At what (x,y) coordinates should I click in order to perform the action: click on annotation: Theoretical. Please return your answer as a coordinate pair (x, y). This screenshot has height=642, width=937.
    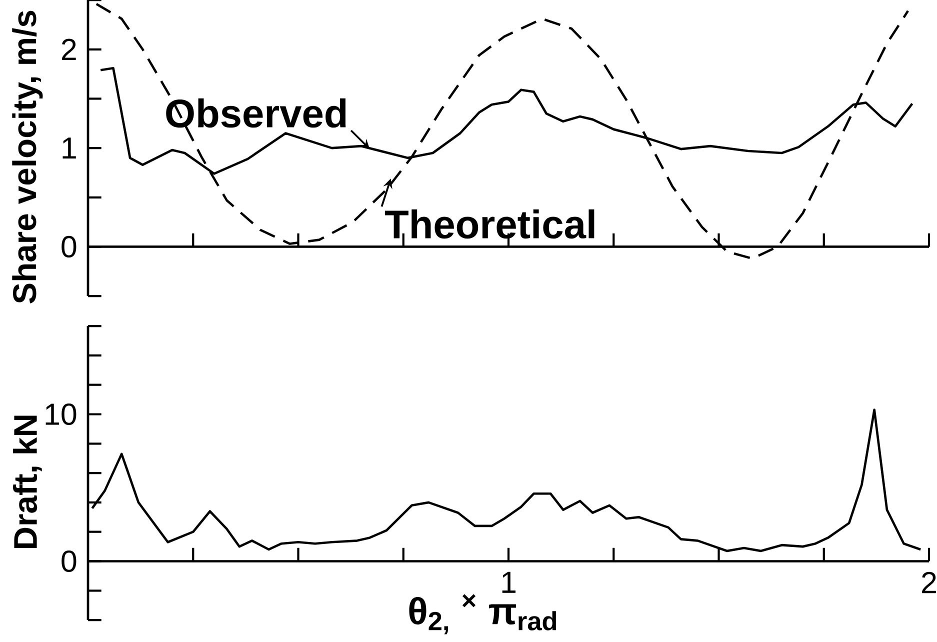
    Looking at the image, I should click on (489, 224).